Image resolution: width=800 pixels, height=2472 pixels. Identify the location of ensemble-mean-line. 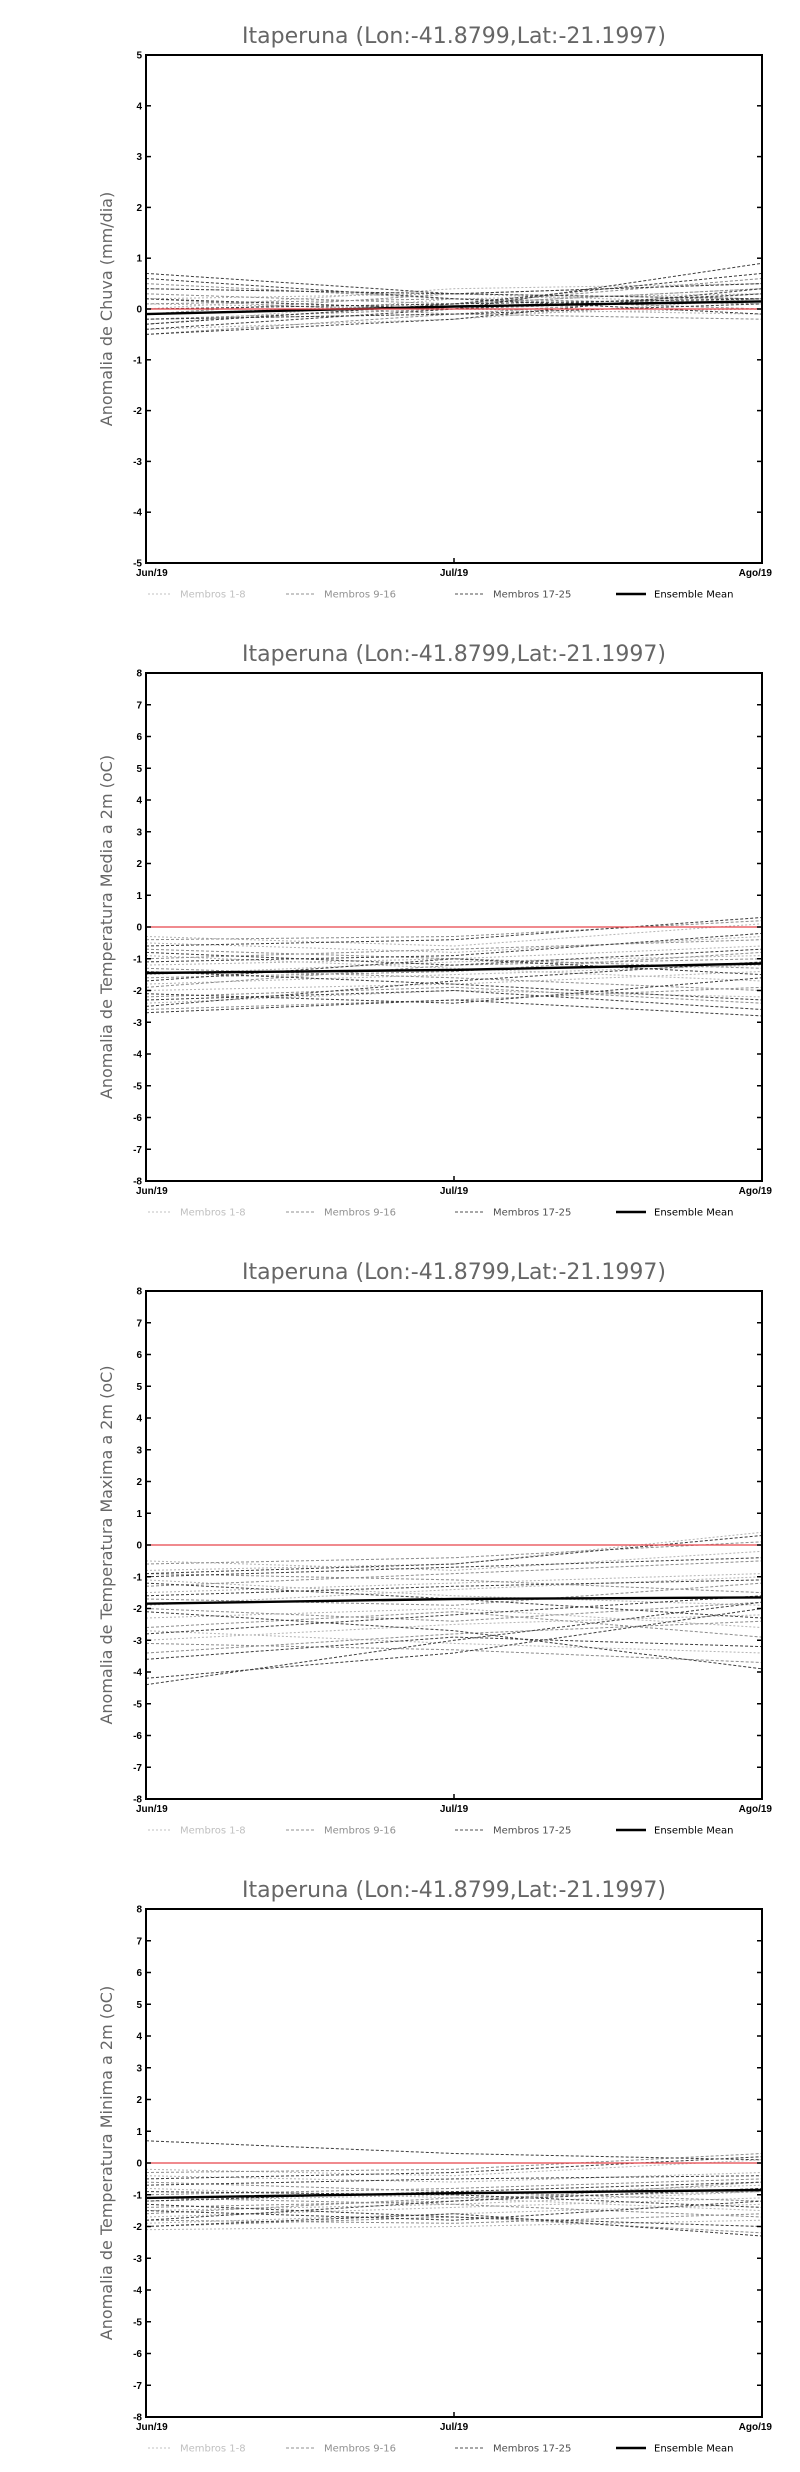
(454, 968).